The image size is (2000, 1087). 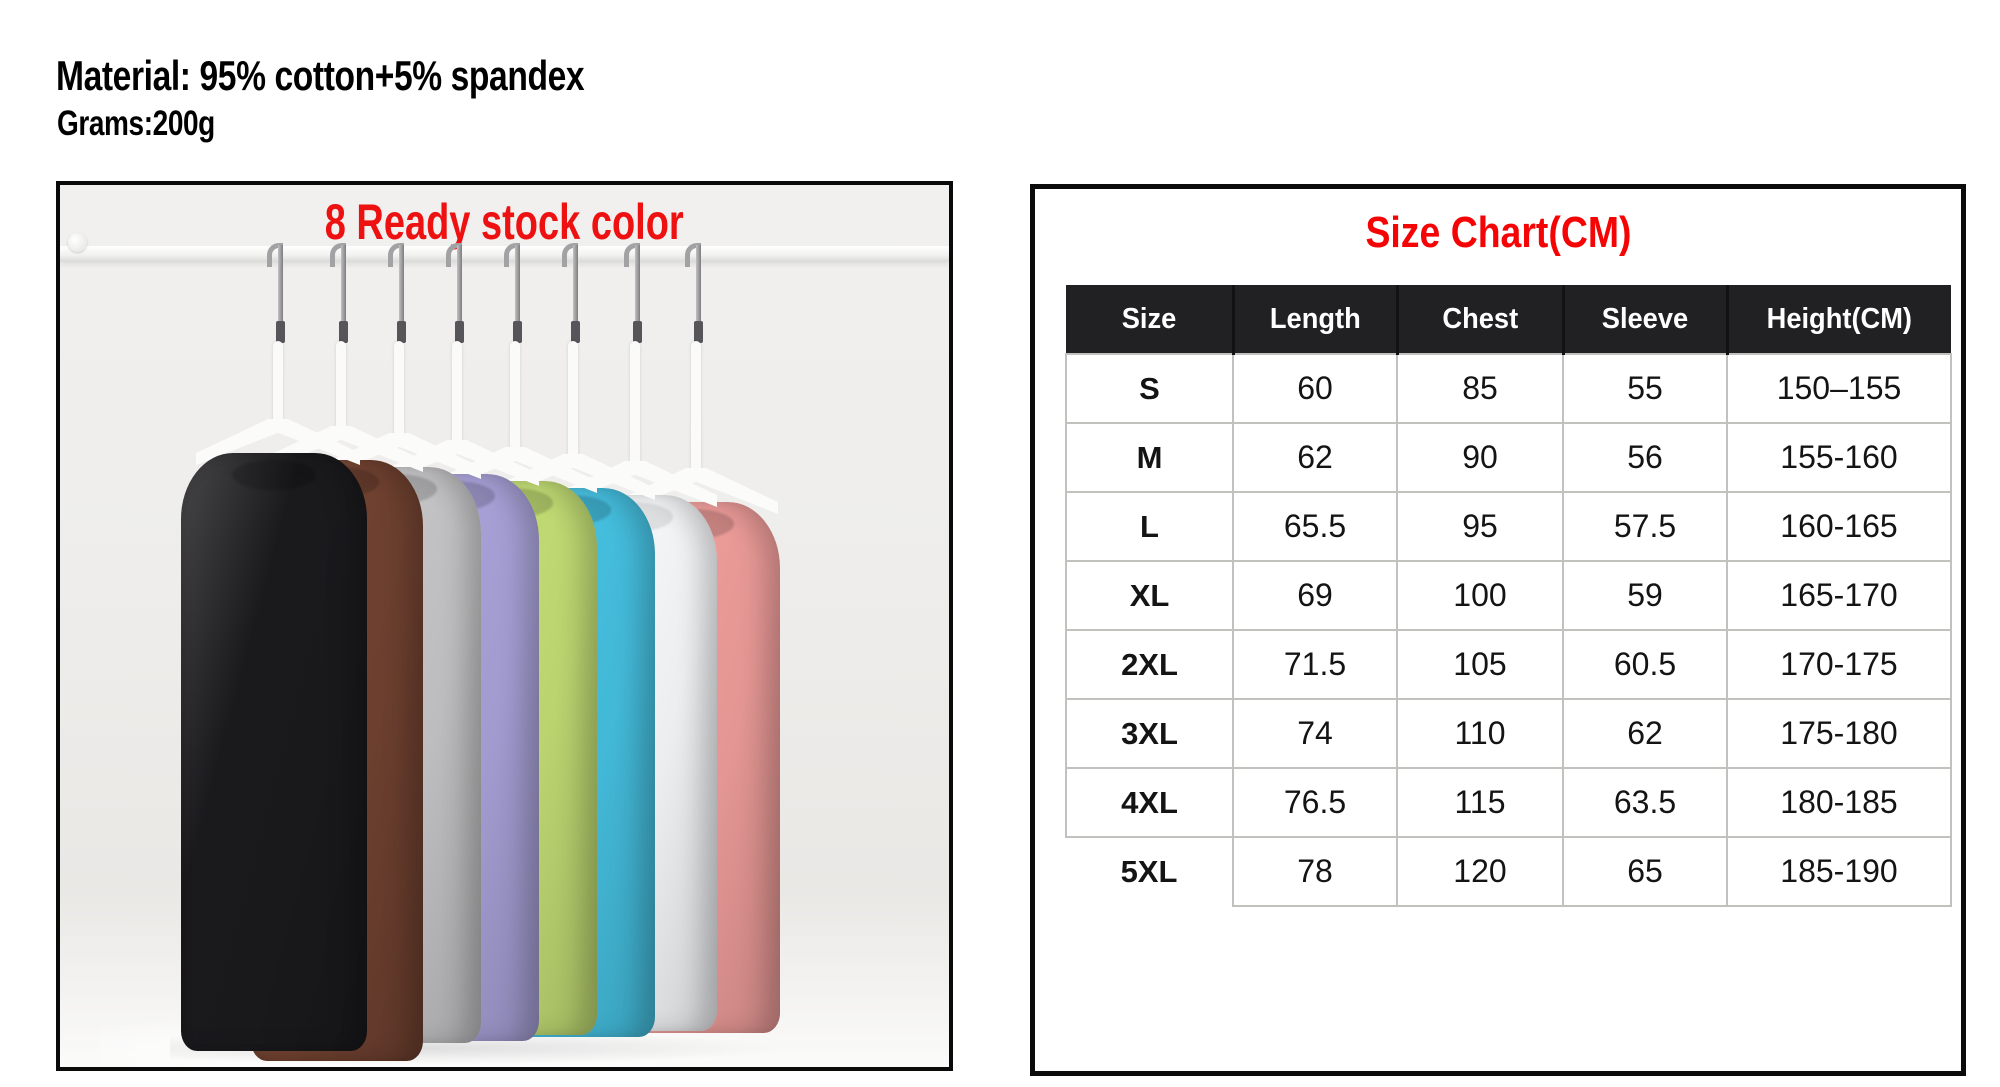 I want to click on table-row-4xl: 4XL 76.5 115 63.5 180-185, so click(x=1508, y=802).